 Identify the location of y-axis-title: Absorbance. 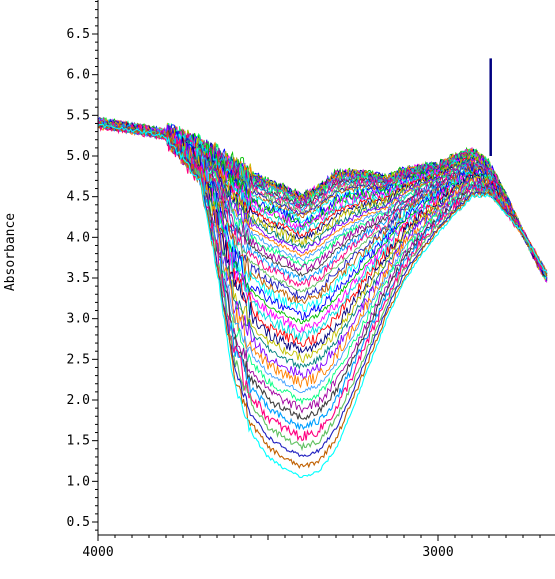
(10, 252).